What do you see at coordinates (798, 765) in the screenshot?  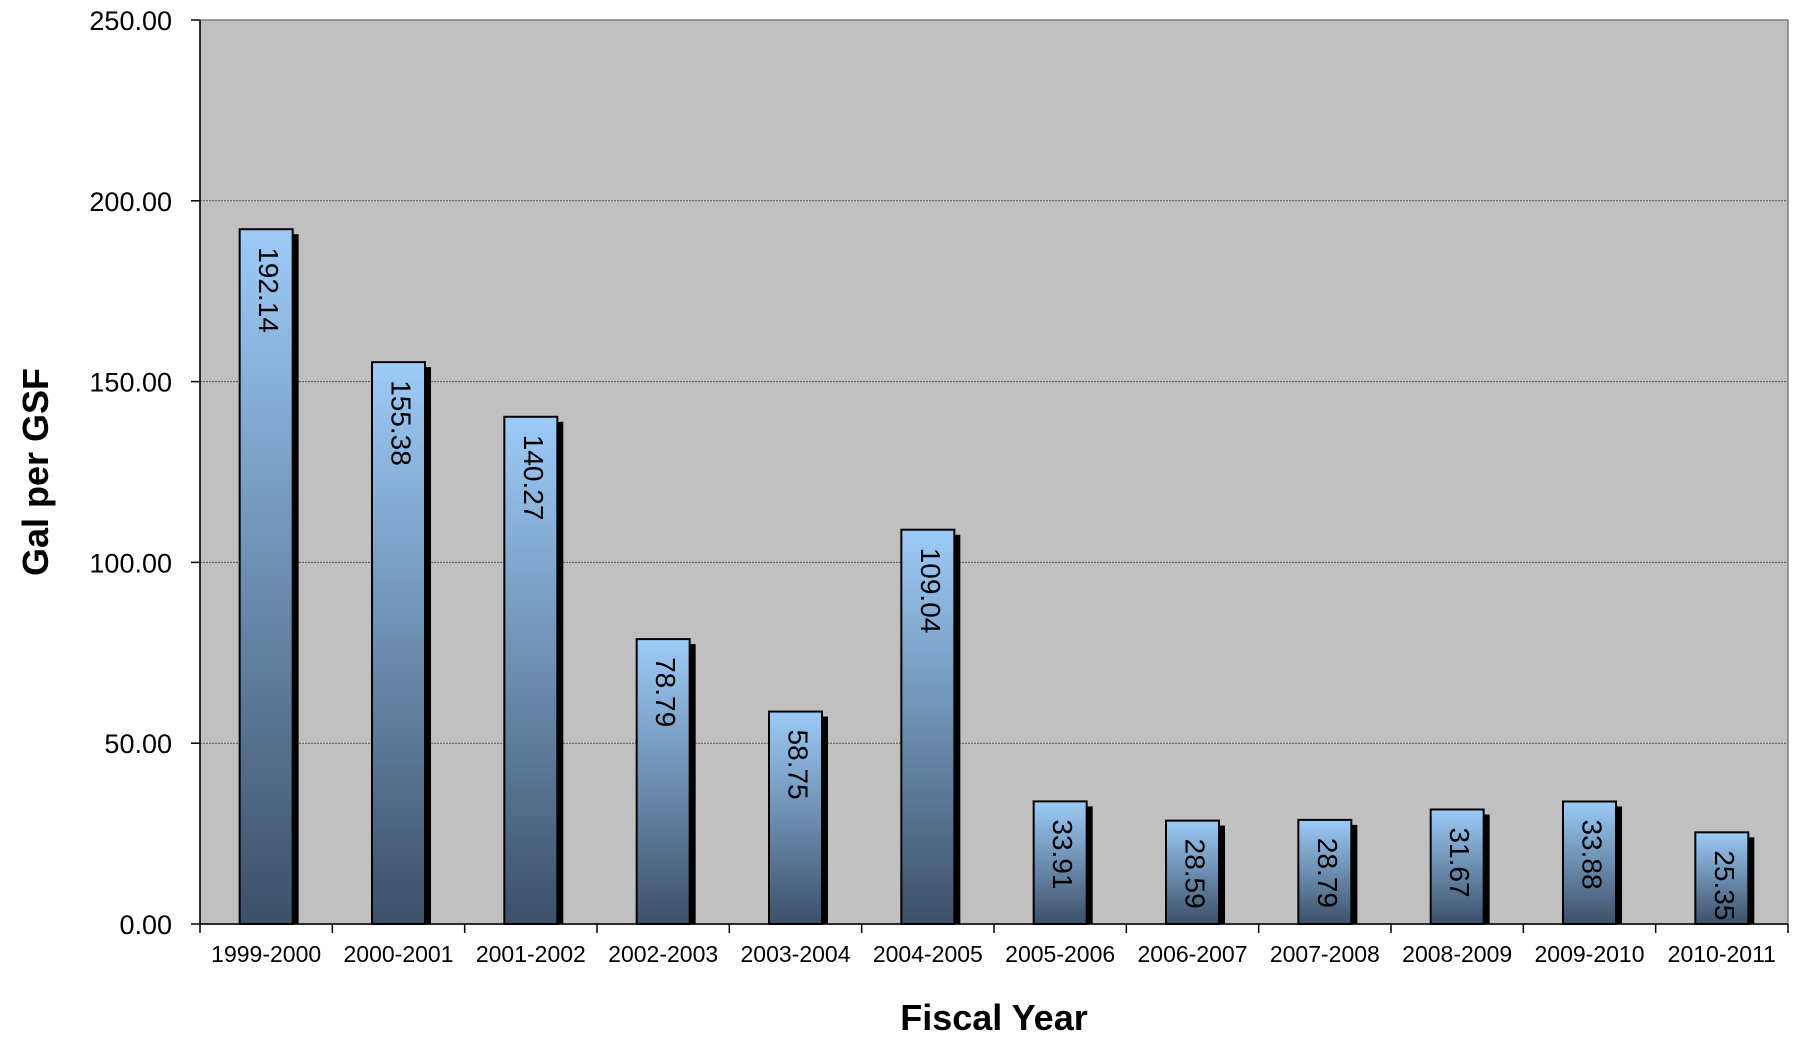 I see `bar-value-label: 58.75` at bounding box center [798, 765].